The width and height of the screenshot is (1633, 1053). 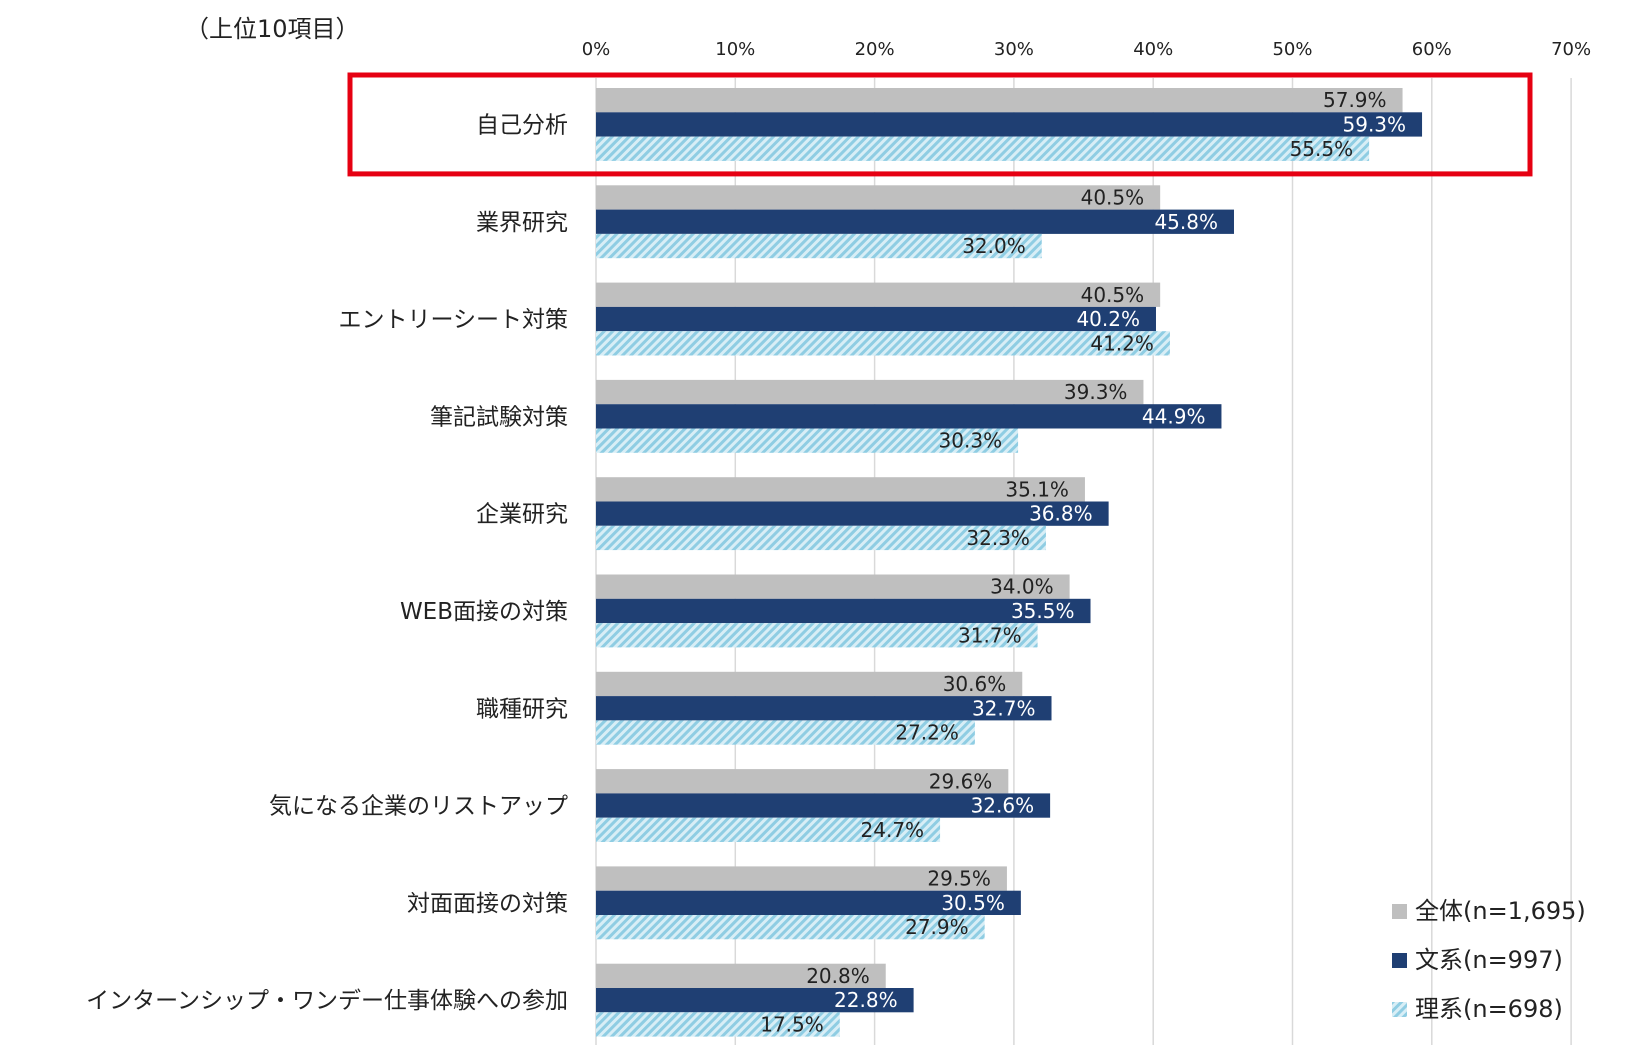 I want to click on category-label: 企業研究, so click(x=522, y=515).